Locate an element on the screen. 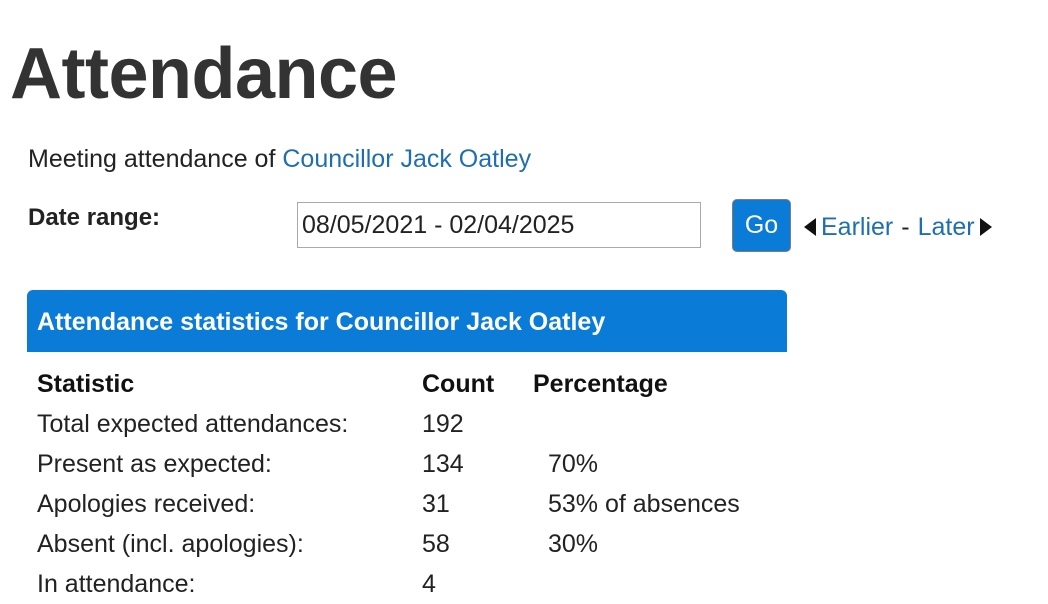 The width and height of the screenshot is (1048, 604). count-cell: 192 is located at coordinates (443, 423).